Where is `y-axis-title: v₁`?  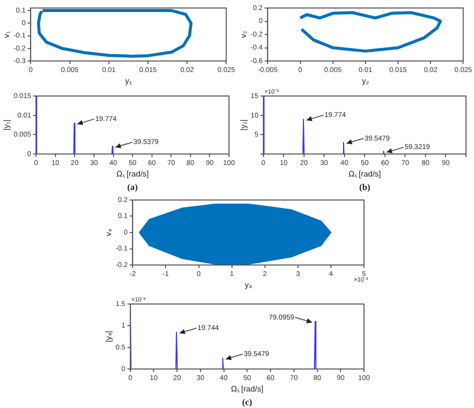 y-axis-title: v₁ is located at coordinates (7, 34).